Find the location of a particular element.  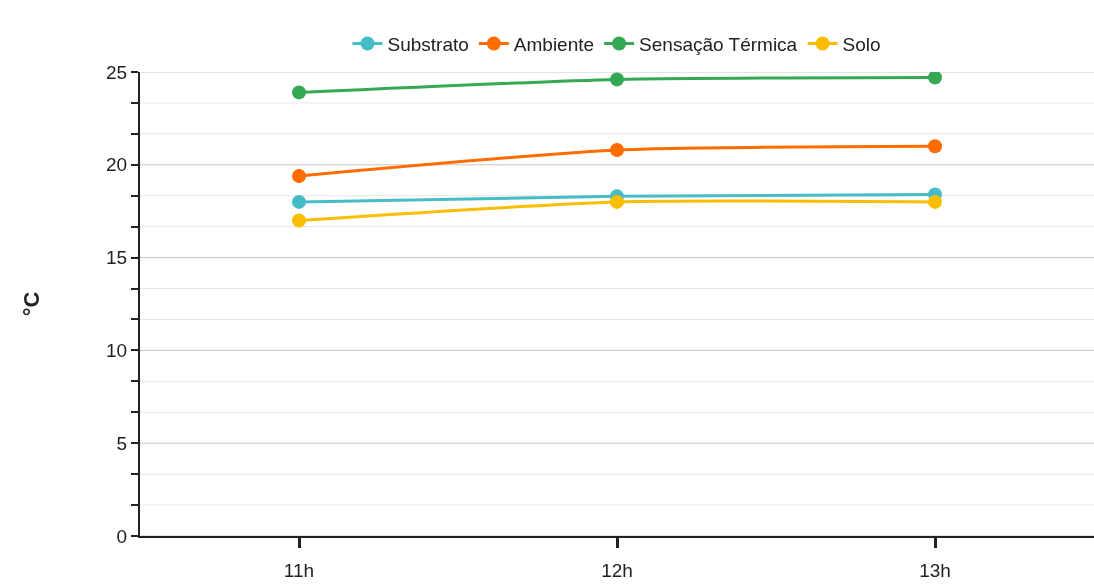

legend-label: Ambiente is located at coordinates (554, 44).